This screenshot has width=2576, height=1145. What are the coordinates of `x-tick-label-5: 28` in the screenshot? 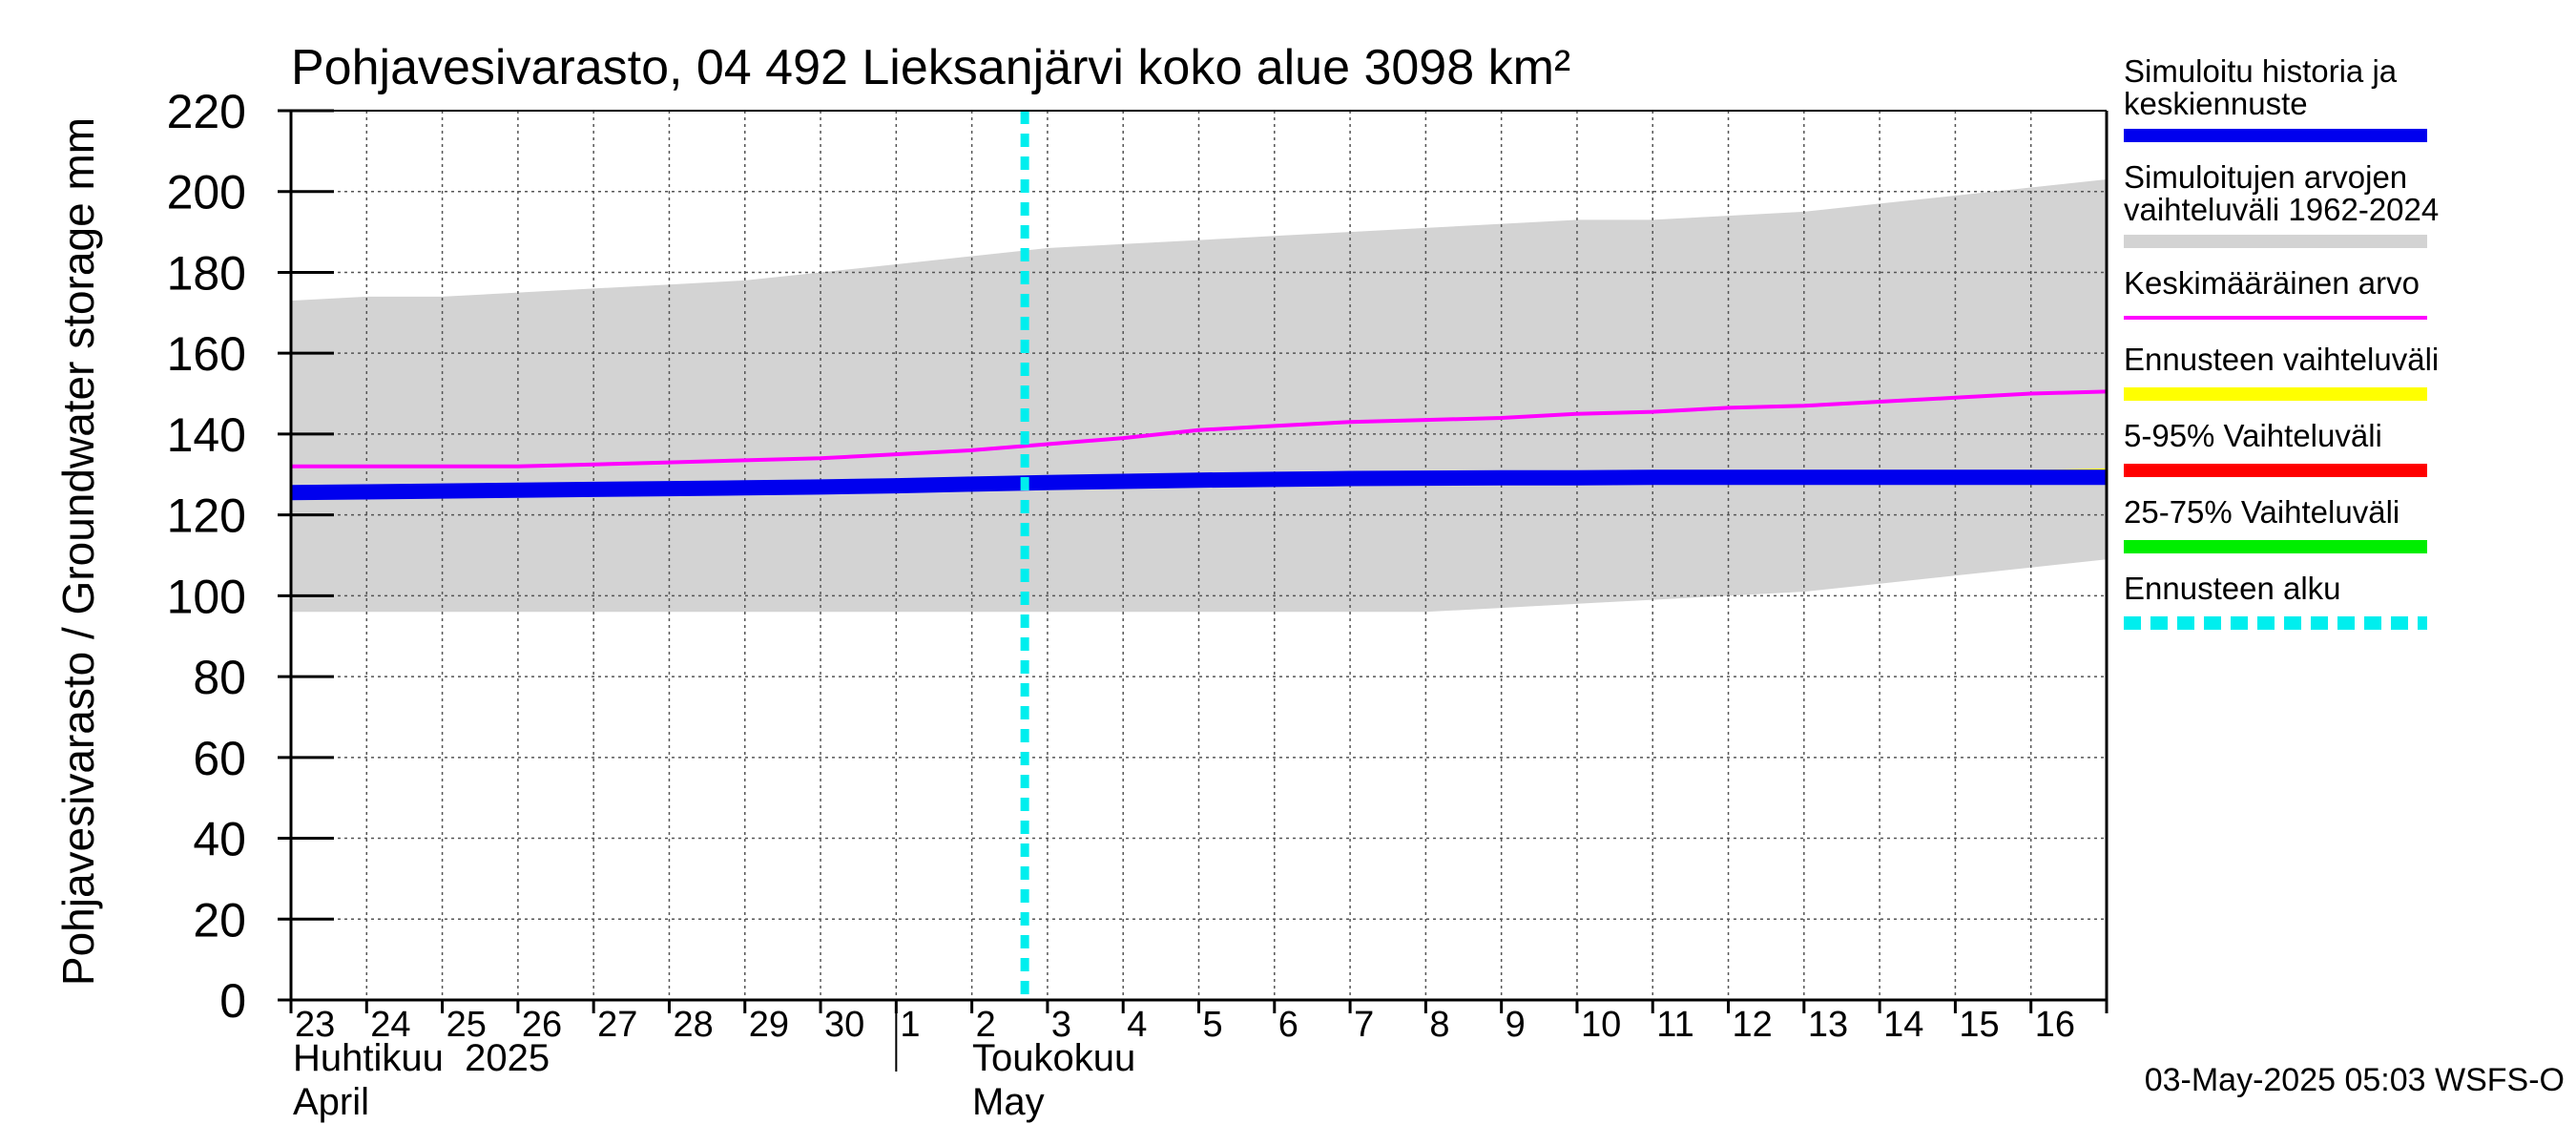 It's located at (693, 1025).